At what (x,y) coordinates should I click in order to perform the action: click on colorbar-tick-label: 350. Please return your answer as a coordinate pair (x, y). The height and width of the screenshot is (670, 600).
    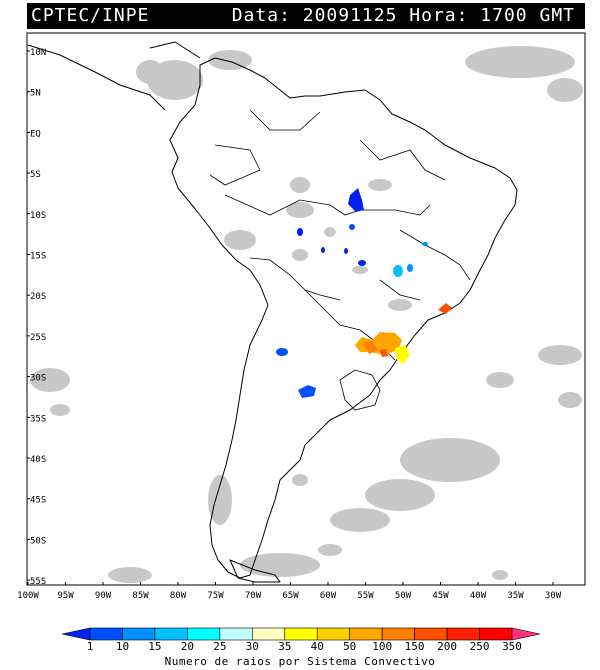
    Looking at the image, I should click on (512, 646).